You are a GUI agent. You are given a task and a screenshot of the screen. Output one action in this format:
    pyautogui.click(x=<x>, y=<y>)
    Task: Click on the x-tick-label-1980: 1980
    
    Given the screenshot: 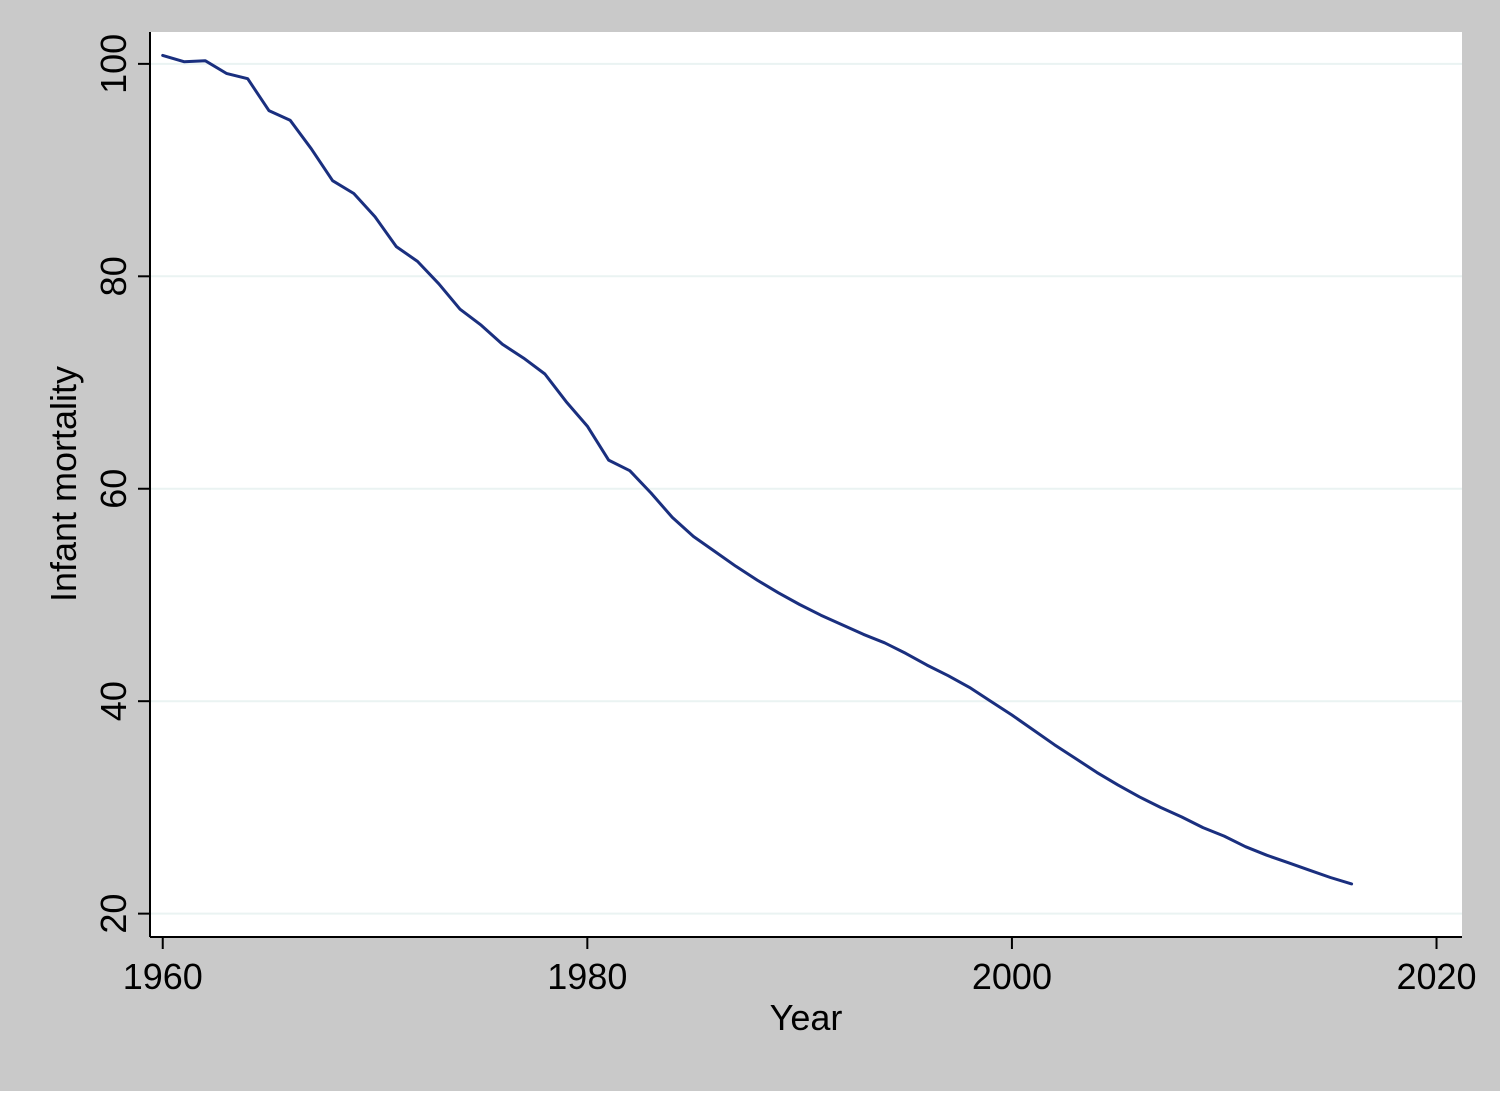 What is the action you would take?
    pyautogui.click(x=587, y=976)
    